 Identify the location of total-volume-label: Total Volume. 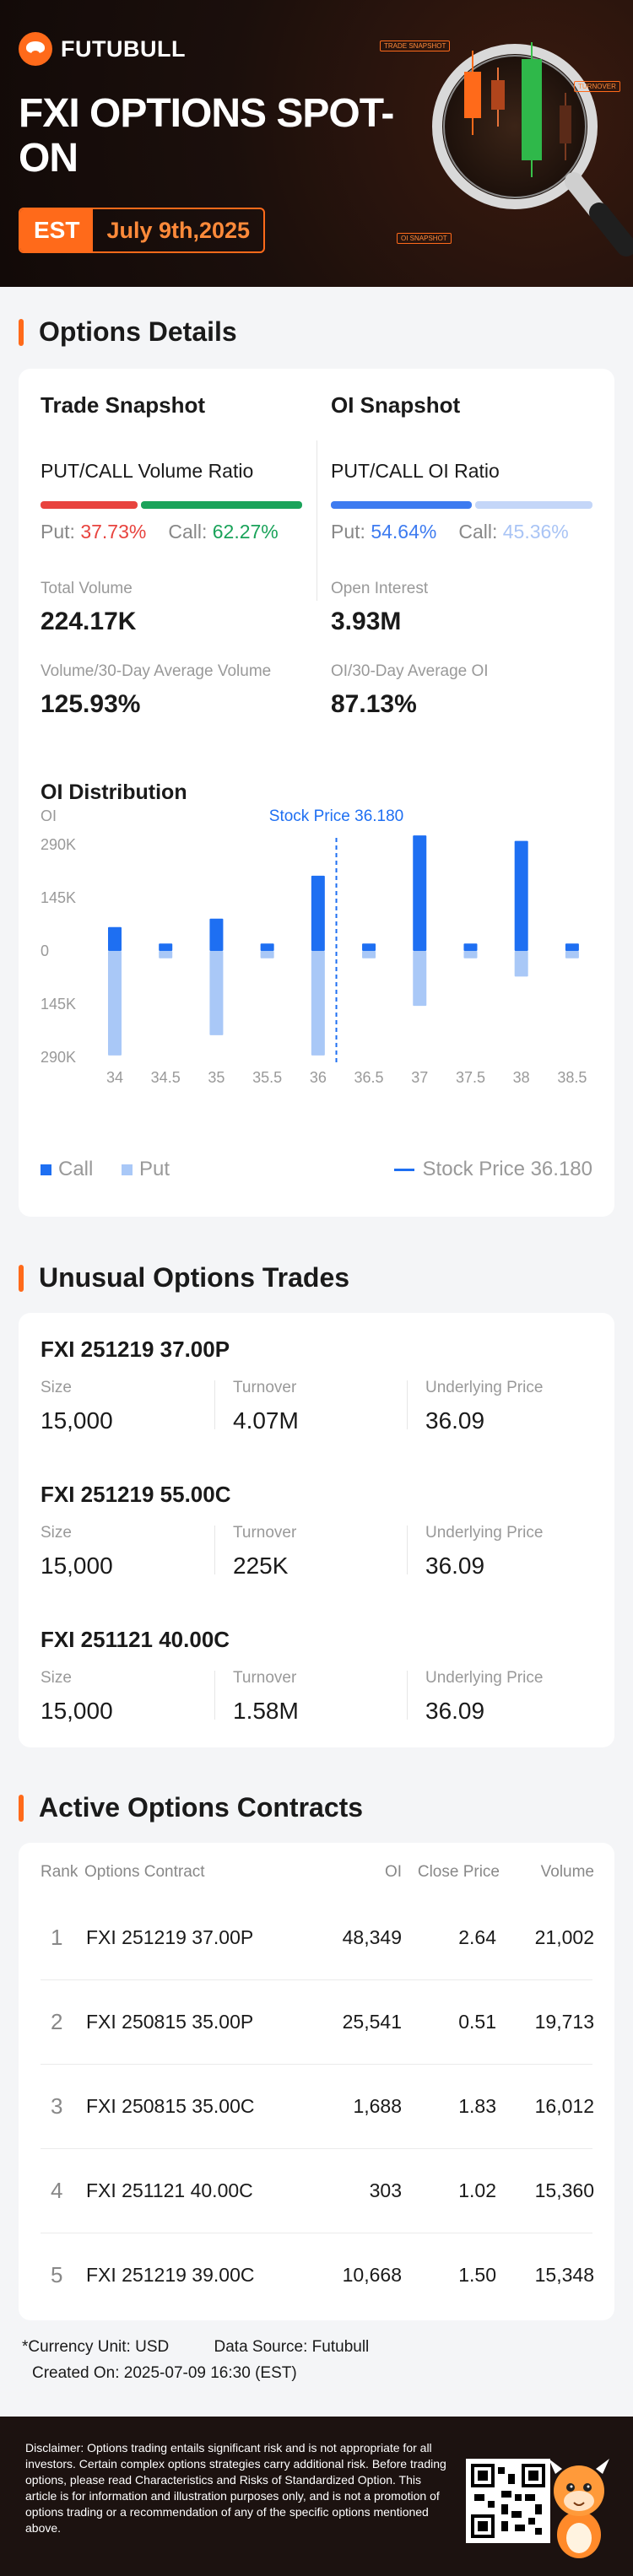
(87, 588).